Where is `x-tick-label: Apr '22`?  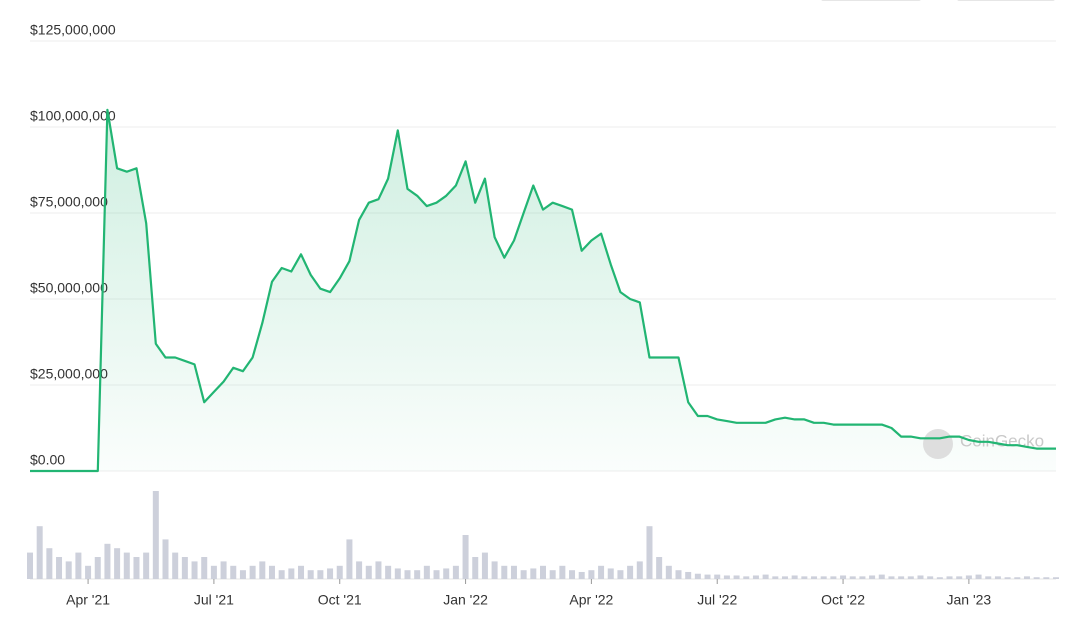 x-tick-label: Apr '22 is located at coordinates (591, 600).